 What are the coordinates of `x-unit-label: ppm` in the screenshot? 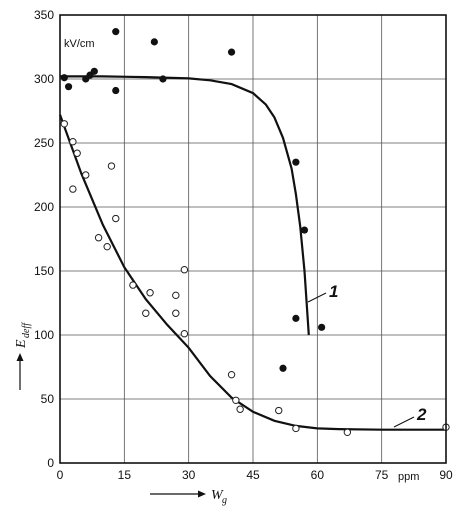 It's located at (408, 477).